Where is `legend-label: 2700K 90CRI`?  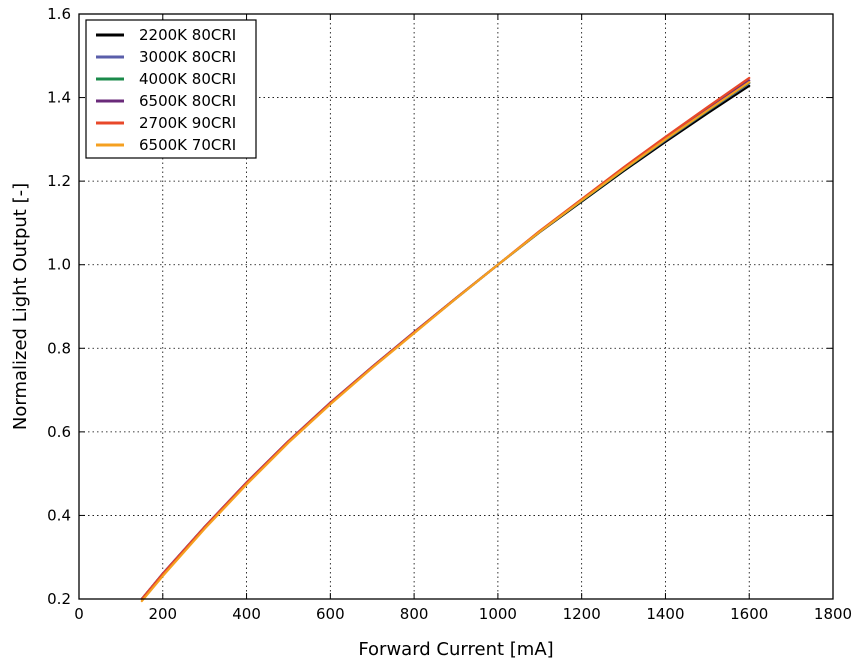 legend-label: 2700K 90CRI is located at coordinates (187, 123).